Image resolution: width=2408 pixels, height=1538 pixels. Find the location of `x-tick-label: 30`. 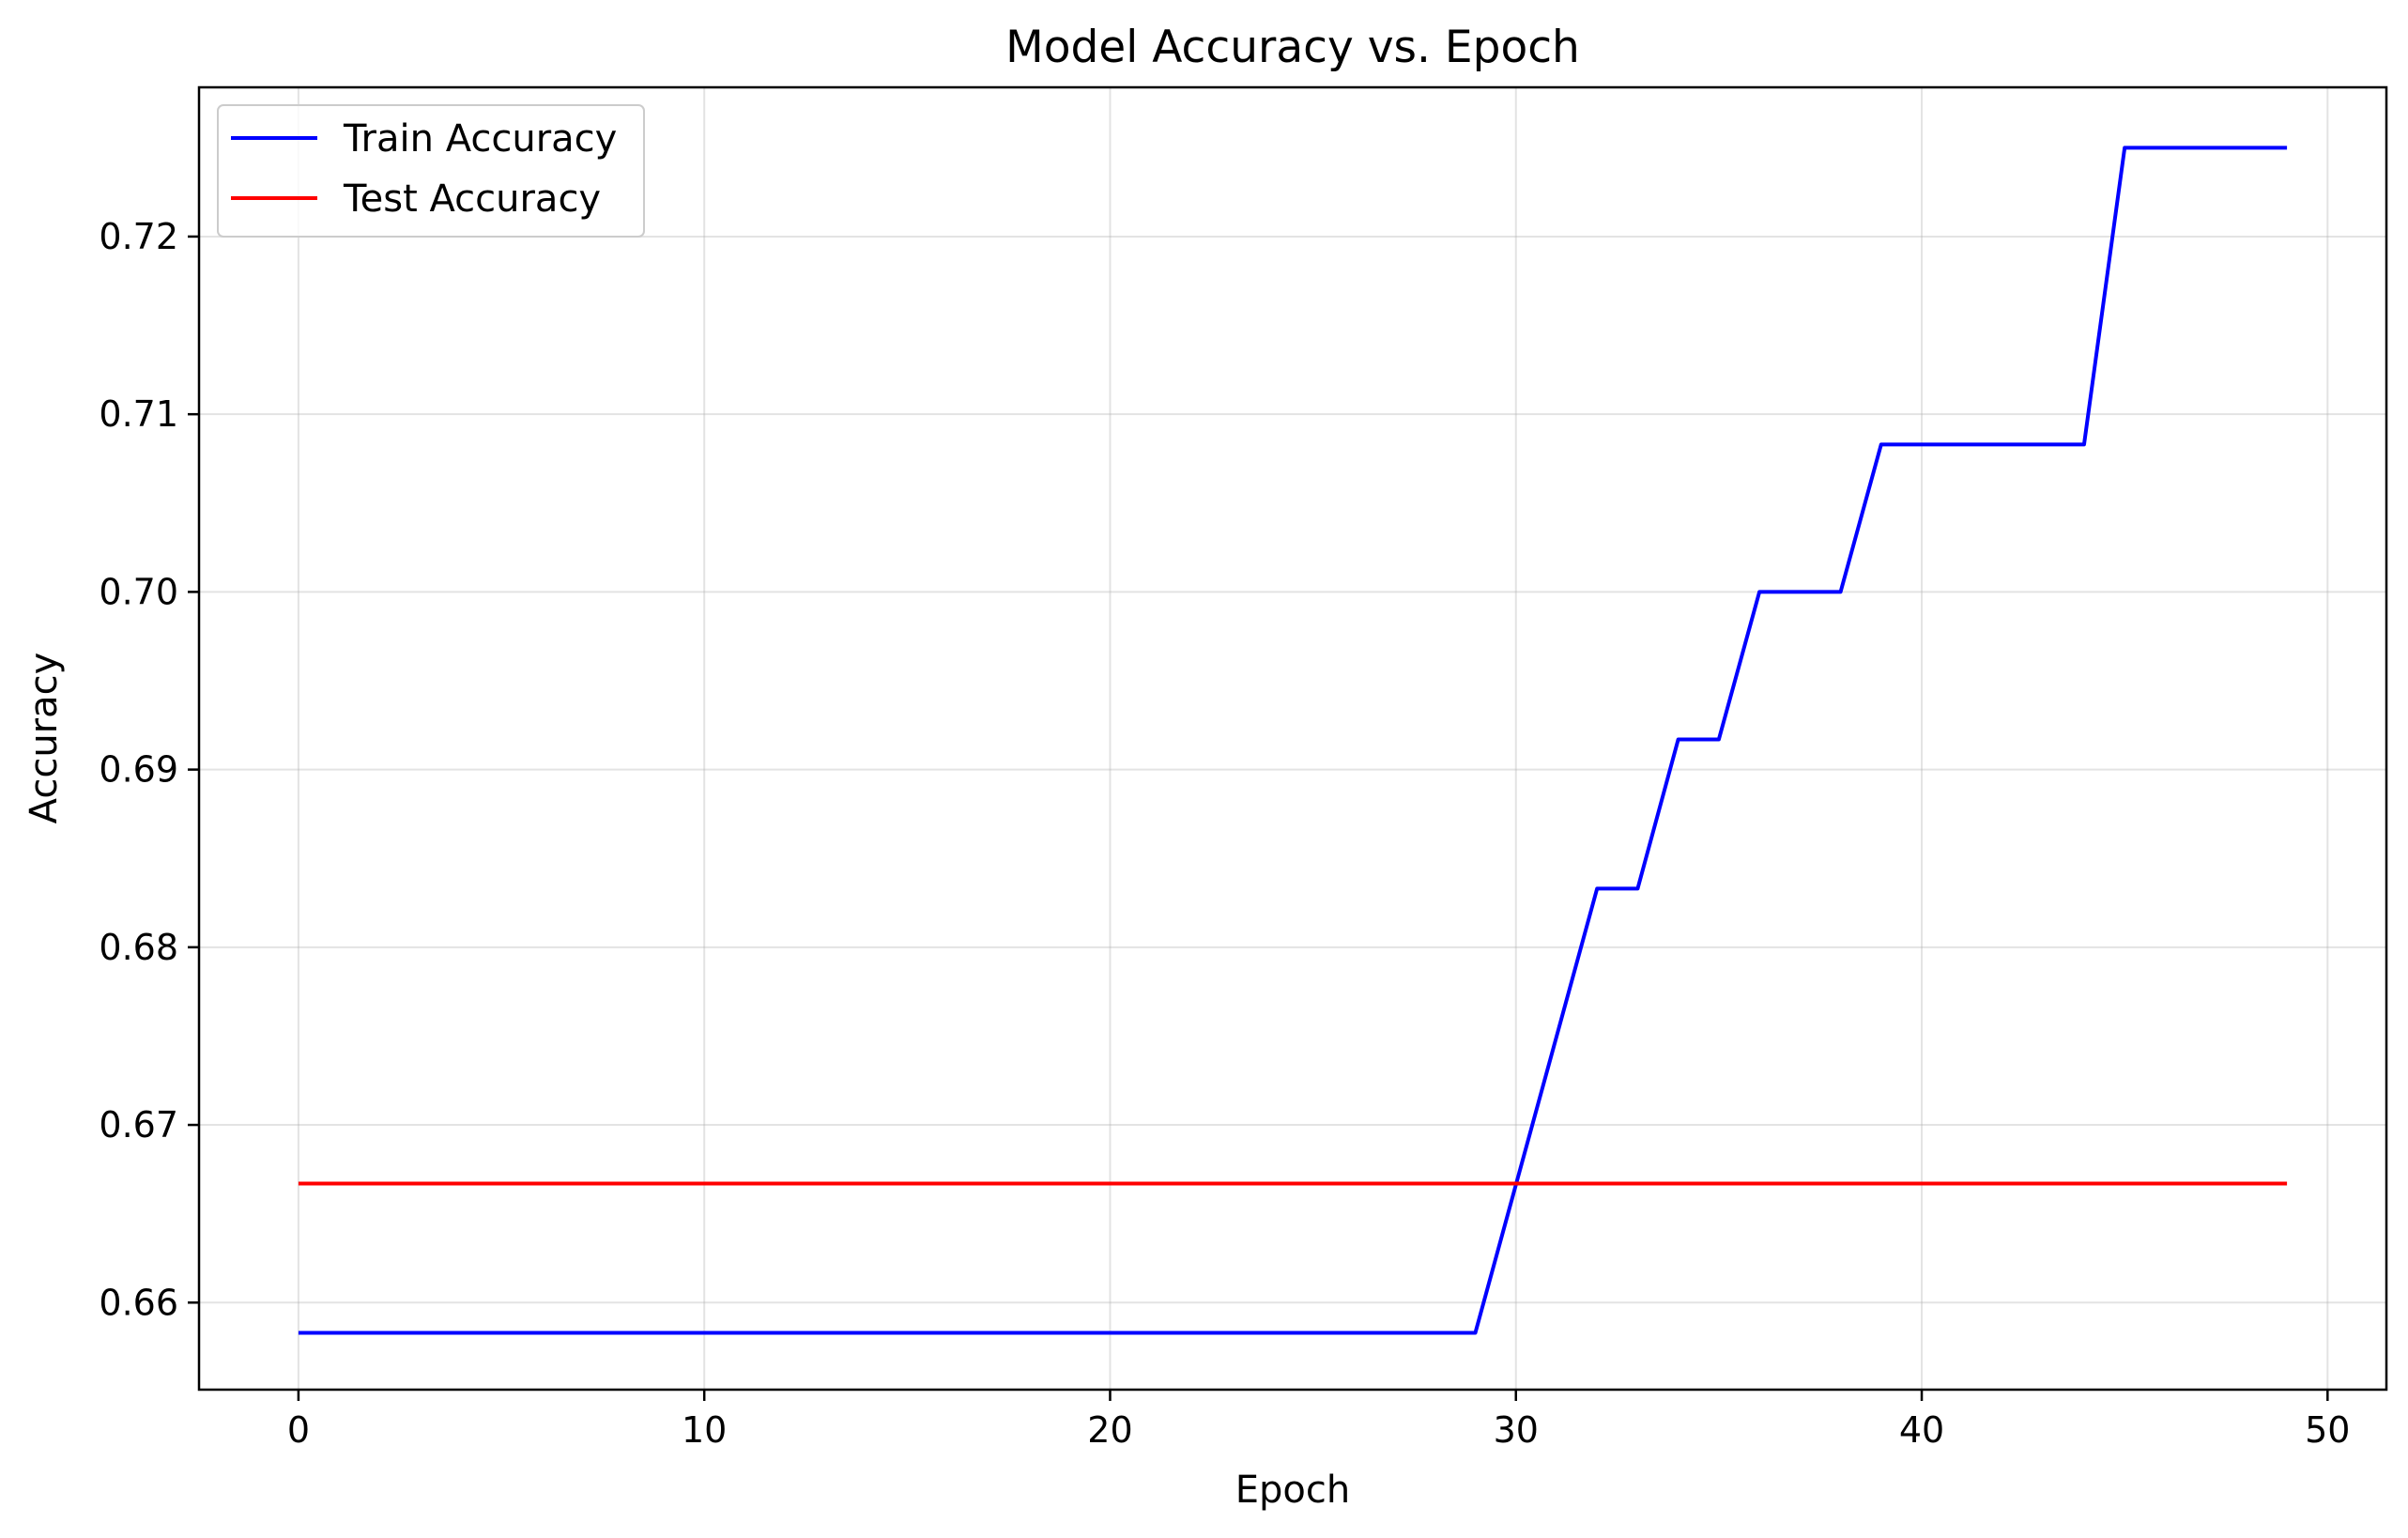

x-tick-label: 30 is located at coordinates (1516, 1430).